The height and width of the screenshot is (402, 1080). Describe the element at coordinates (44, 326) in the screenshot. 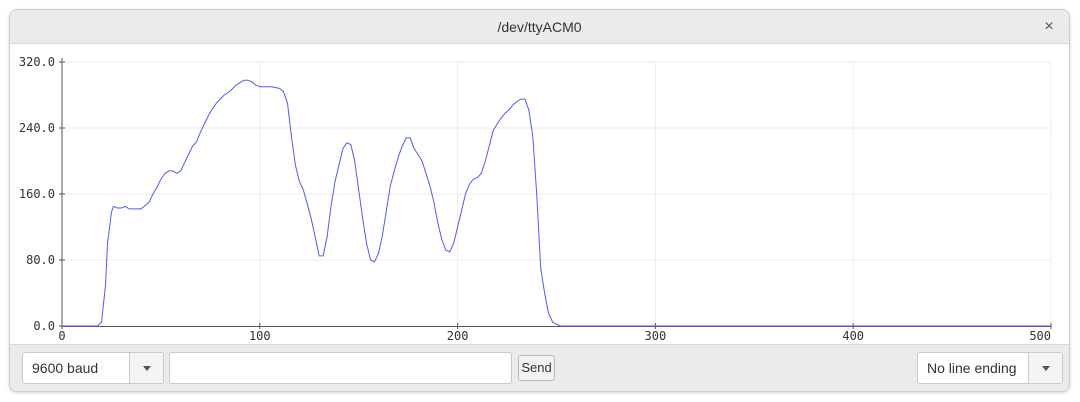

I see `y-tick-label: 0.0` at that location.